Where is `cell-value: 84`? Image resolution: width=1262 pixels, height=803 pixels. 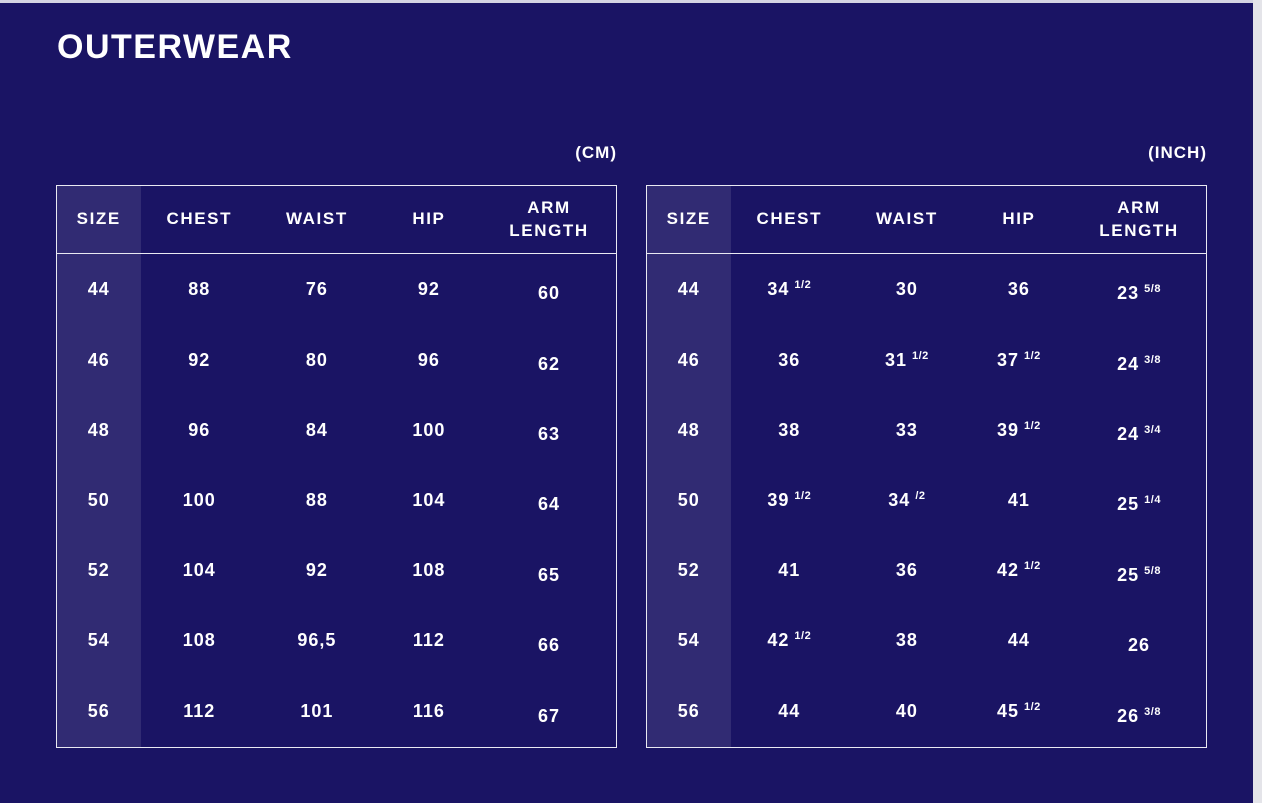
cell-value: 84 is located at coordinates (316, 429).